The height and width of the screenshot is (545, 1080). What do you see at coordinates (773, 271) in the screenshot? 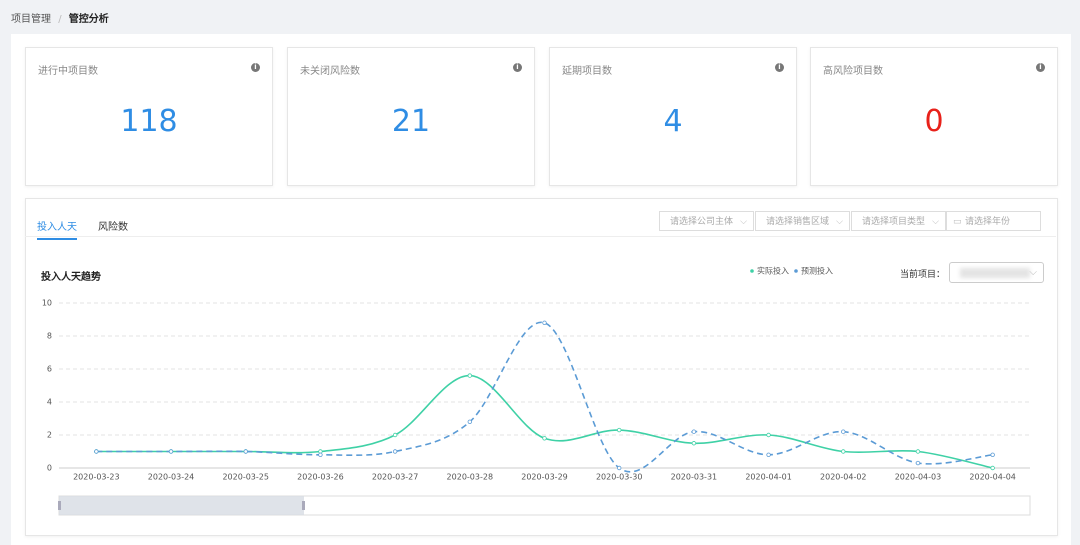
I see `legend-label: 实际投入` at bounding box center [773, 271].